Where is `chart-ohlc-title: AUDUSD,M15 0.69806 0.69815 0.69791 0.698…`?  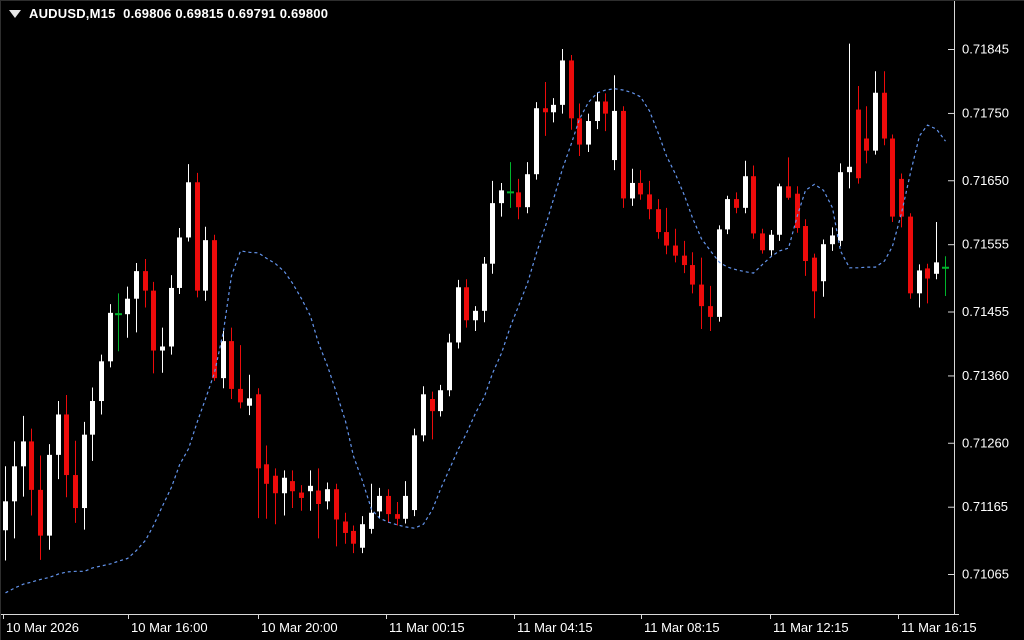
chart-ohlc-title: AUDUSD,M15 0.69806 0.69815 0.69791 0.698… is located at coordinates (179, 13).